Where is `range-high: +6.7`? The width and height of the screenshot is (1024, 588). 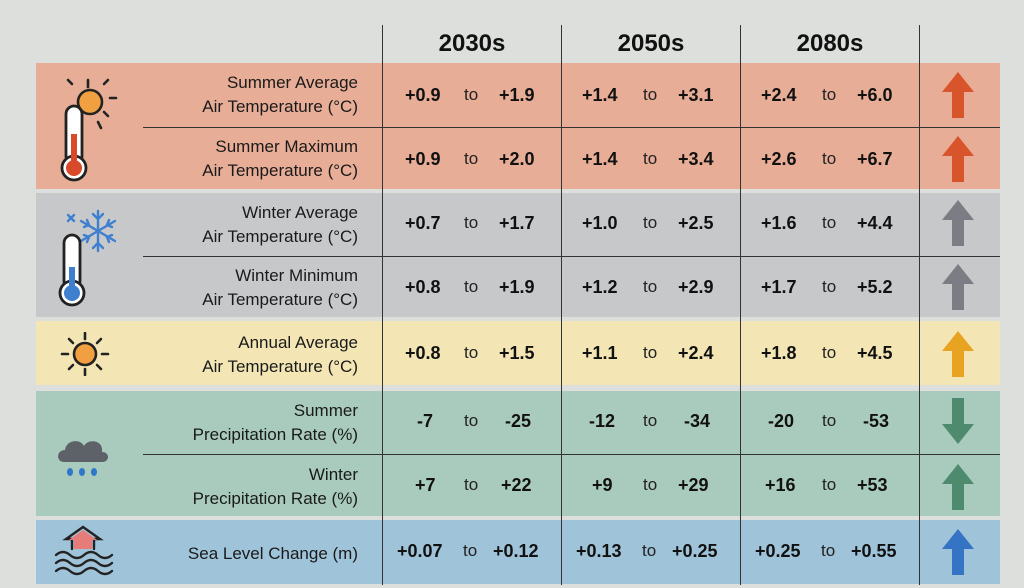 range-high: +6.7 is located at coordinates (875, 158).